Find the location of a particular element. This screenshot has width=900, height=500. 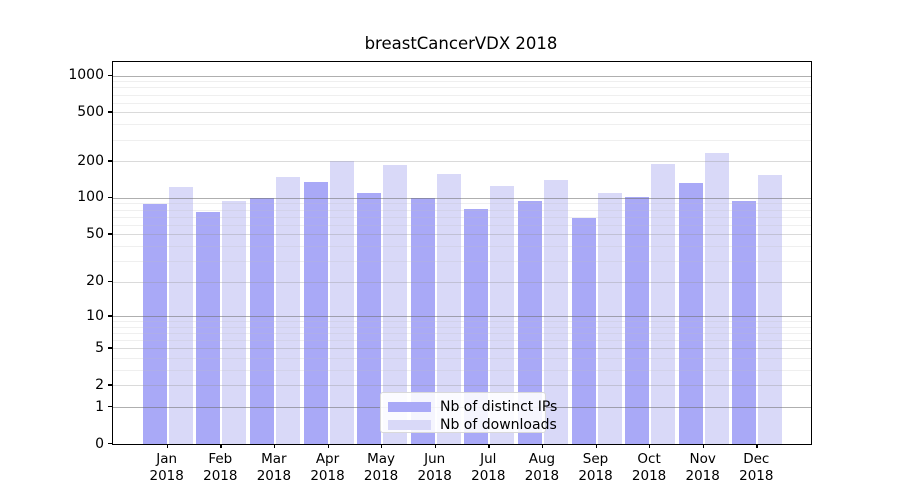

bar-nb-of-distinct-ips-nov is located at coordinates (690, 313).